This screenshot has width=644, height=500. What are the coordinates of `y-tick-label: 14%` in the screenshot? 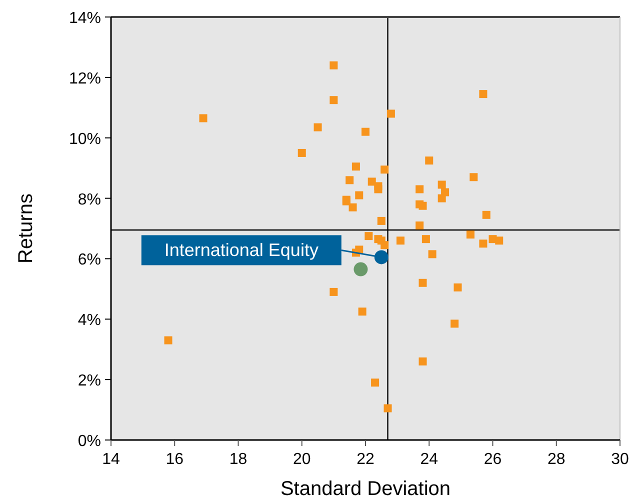 It's located at (84, 18).